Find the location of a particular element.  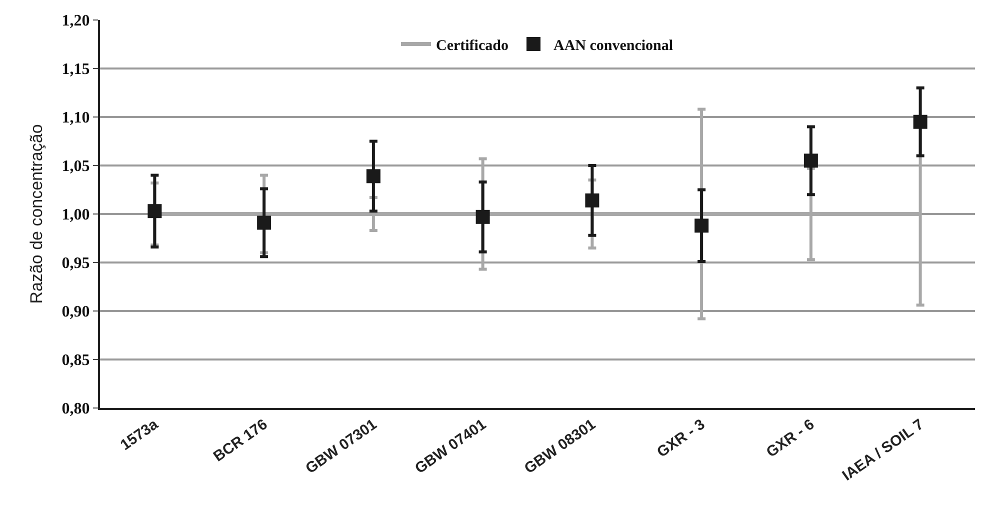

y-tick-label: 0,85 is located at coordinates (76, 361).